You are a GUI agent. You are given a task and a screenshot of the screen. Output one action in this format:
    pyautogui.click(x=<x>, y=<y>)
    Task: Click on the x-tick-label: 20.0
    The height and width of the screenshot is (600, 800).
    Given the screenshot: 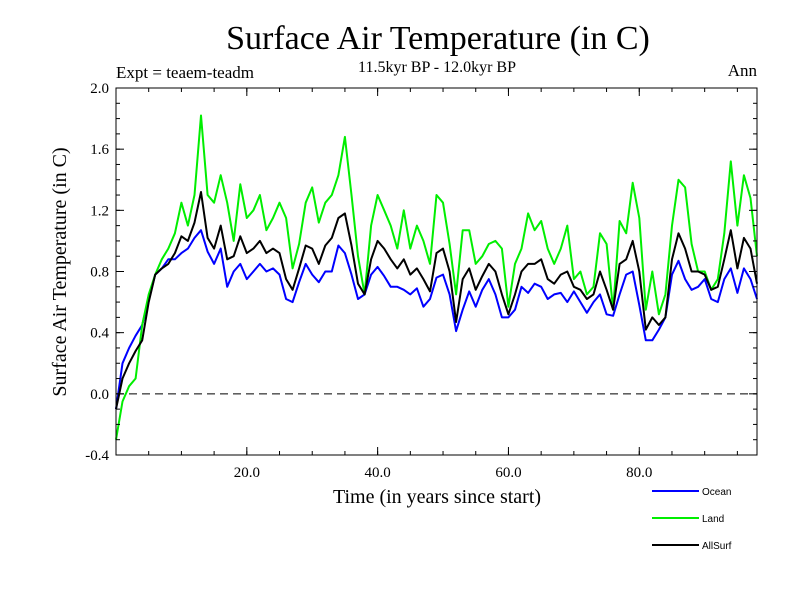 What is the action you would take?
    pyautogui.click(x=247, y=473)
    